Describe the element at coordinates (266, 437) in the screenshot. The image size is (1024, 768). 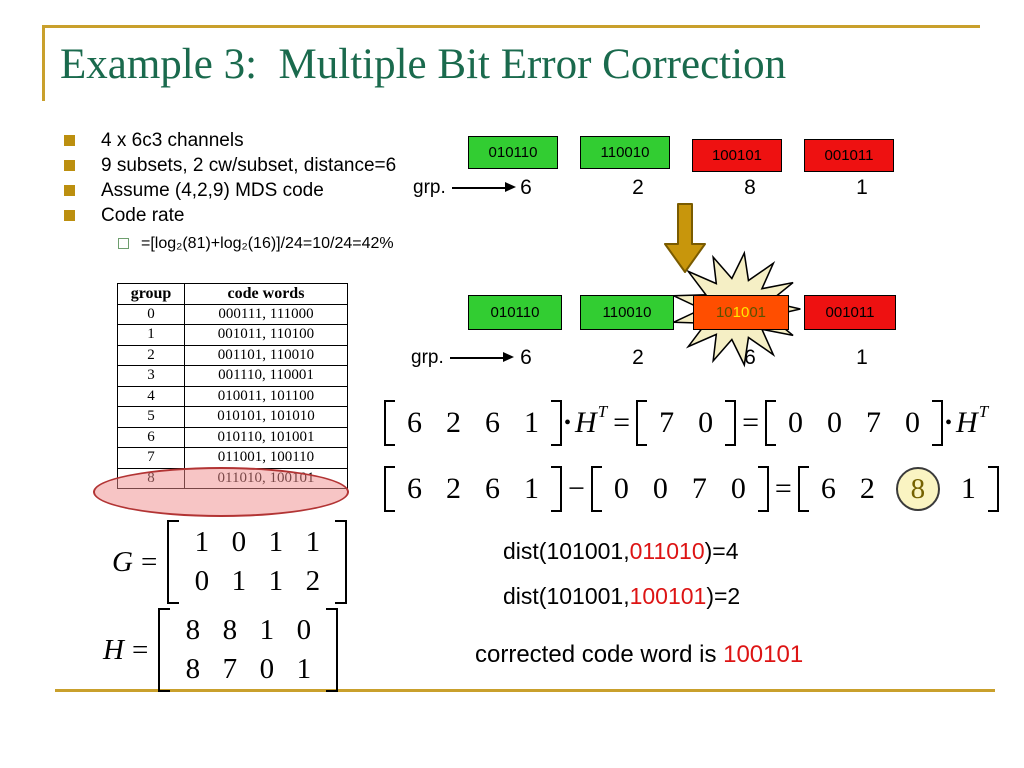
I see `words-cell: 010110, 101001` at that location.